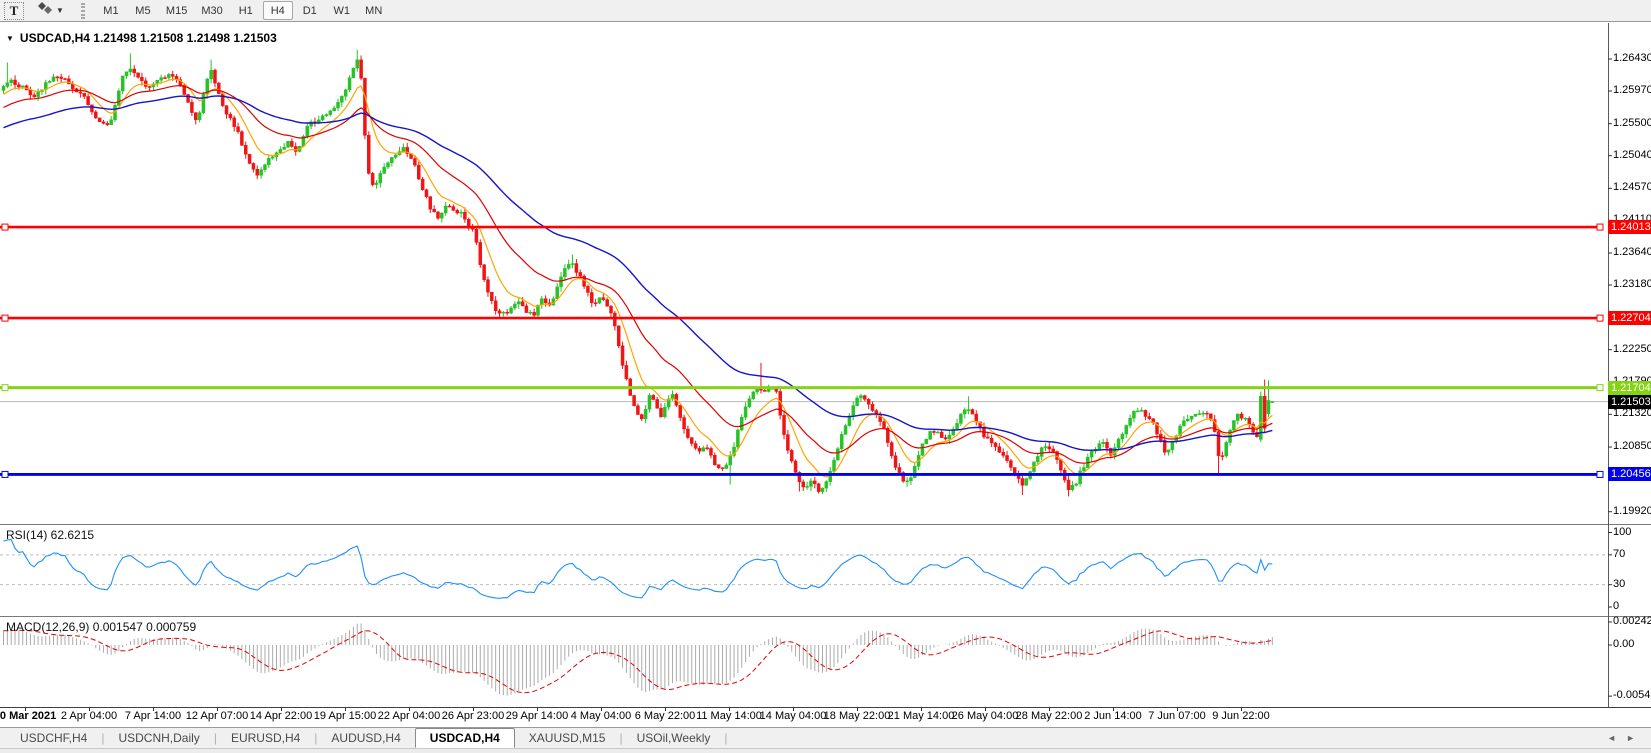 The width and height of the screenshot is (1651, 753). Describe the element at coordinates (601, 716) in the screenshot. I see `time-axis-label: 4 May 04:00` at that location.